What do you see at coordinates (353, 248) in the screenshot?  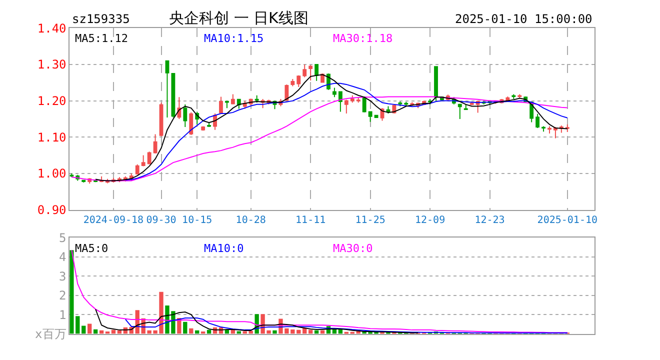 I see `text: MA30:0` at bounding box center [353, 248].